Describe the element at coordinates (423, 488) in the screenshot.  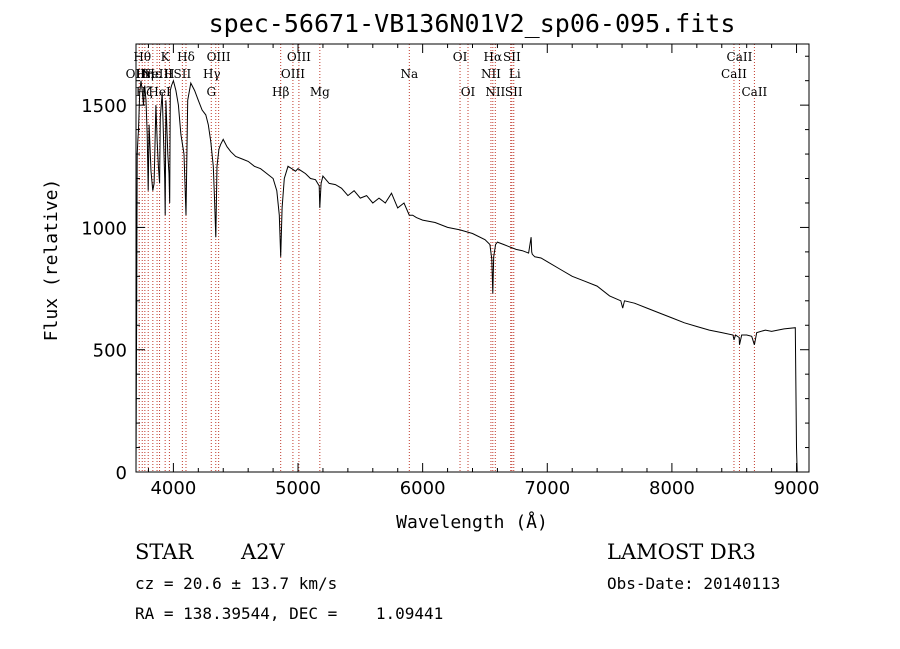
I see `x-tick-label: 6000` at that location.